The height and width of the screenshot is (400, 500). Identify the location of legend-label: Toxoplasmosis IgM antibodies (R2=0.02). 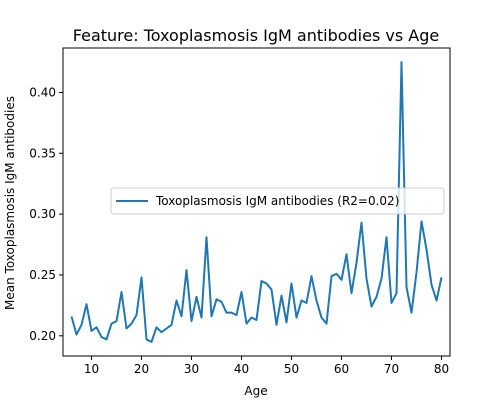
(277, 201).